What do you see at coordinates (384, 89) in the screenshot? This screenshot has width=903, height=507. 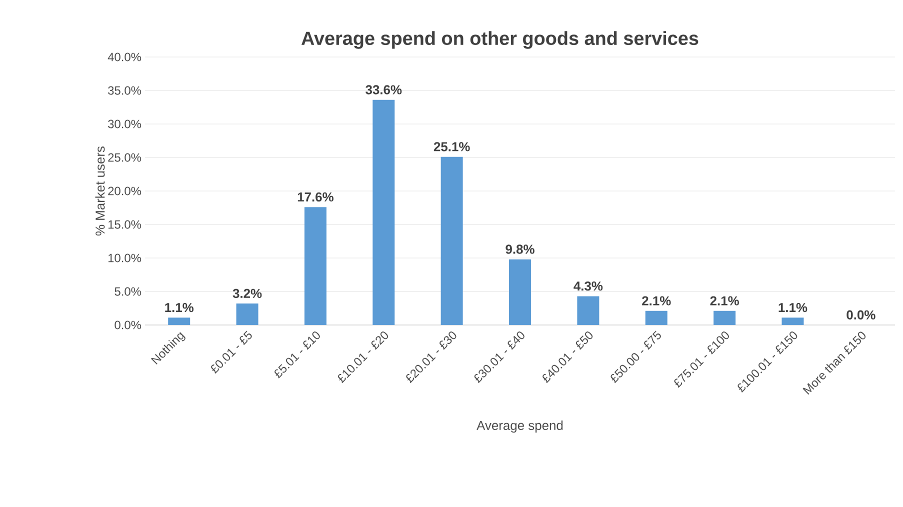 I see `data-label: 33.6%` at bounding box center [384, 89].